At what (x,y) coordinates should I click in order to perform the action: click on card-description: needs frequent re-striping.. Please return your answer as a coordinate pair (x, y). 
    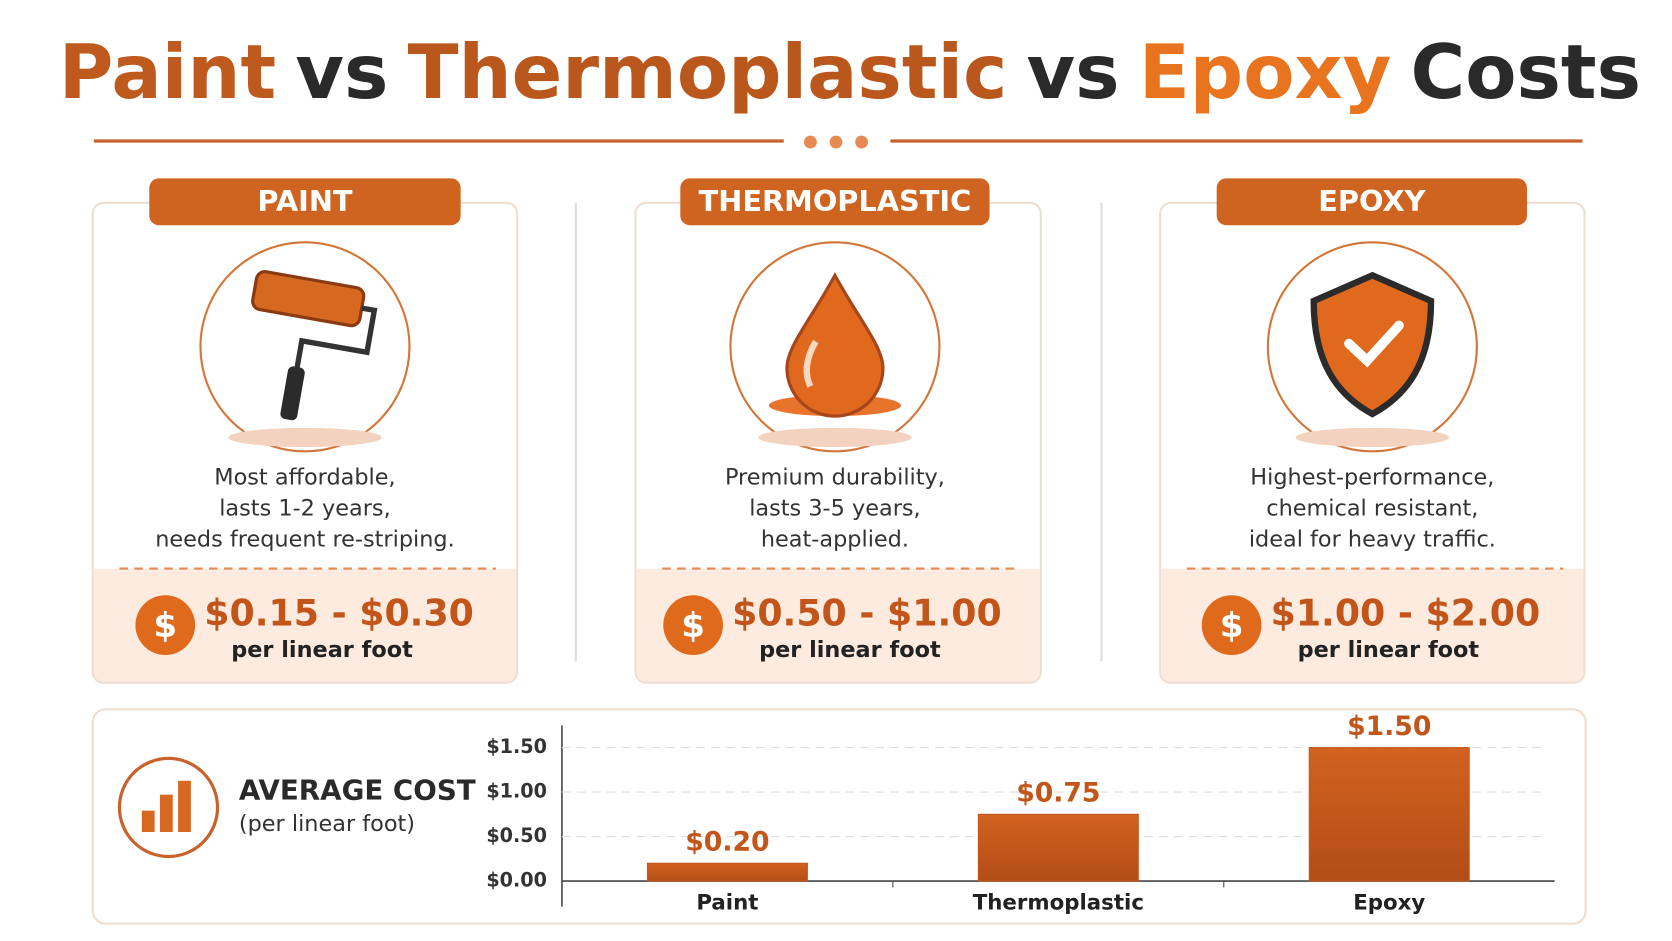
    Looking at the image, I should click on (305, 539).